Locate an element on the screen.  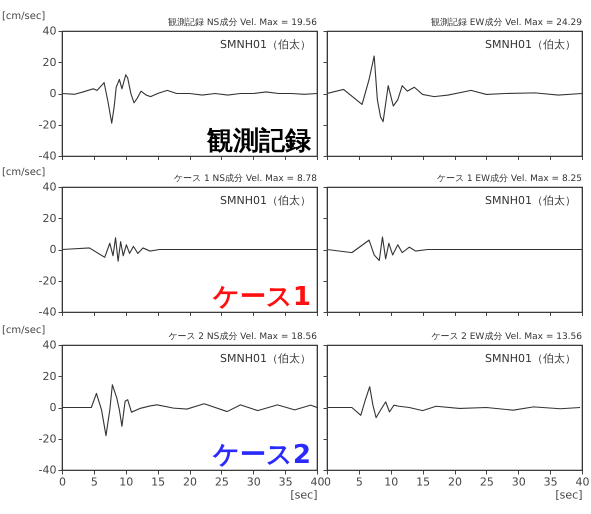
annotation: ケース1 is located at coordinates (261, 297).